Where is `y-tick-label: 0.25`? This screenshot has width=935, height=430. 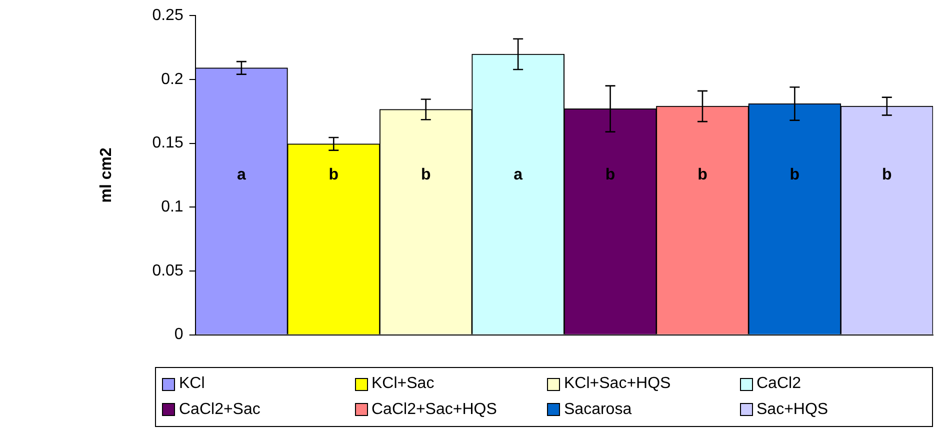 y-tick-label: 0.25 is located at coordinates (168, 15).